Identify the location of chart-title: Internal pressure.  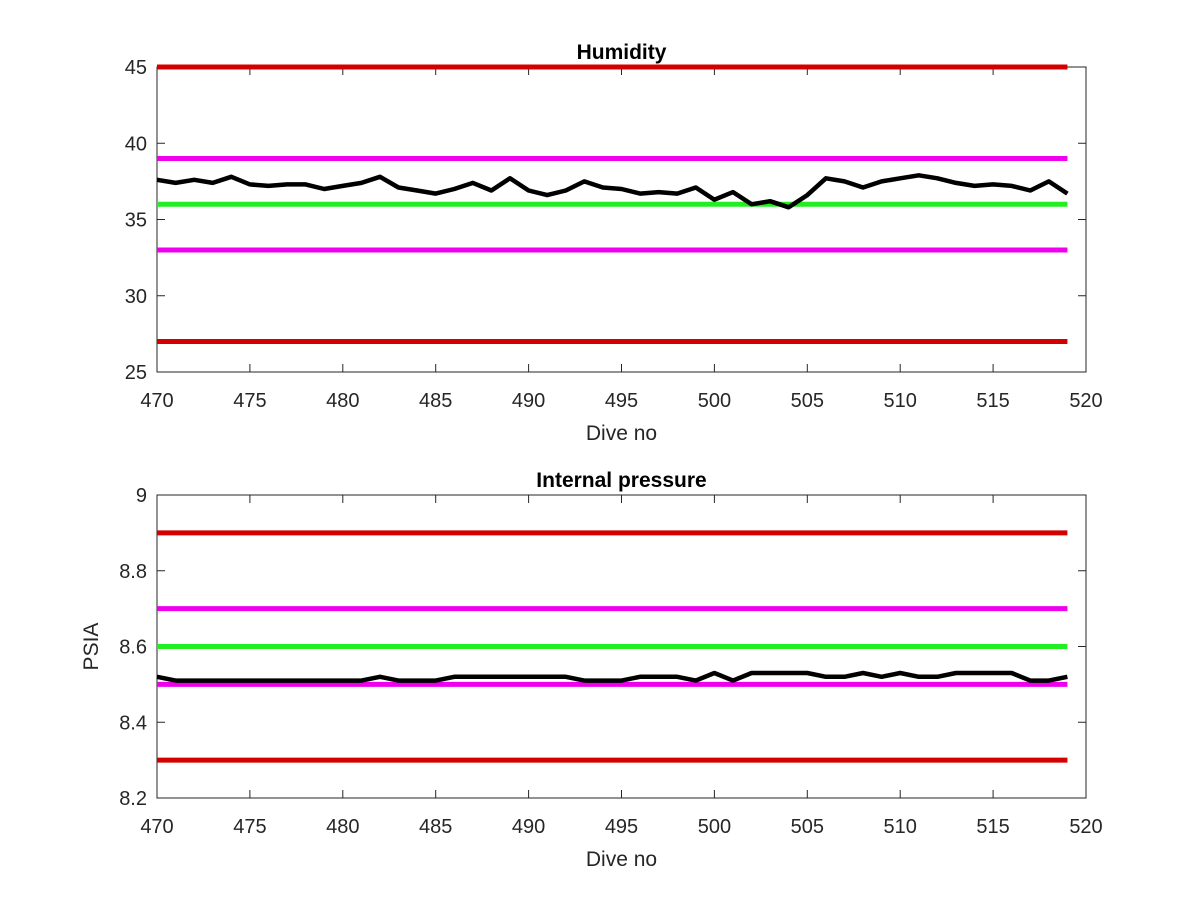
(621, 480).